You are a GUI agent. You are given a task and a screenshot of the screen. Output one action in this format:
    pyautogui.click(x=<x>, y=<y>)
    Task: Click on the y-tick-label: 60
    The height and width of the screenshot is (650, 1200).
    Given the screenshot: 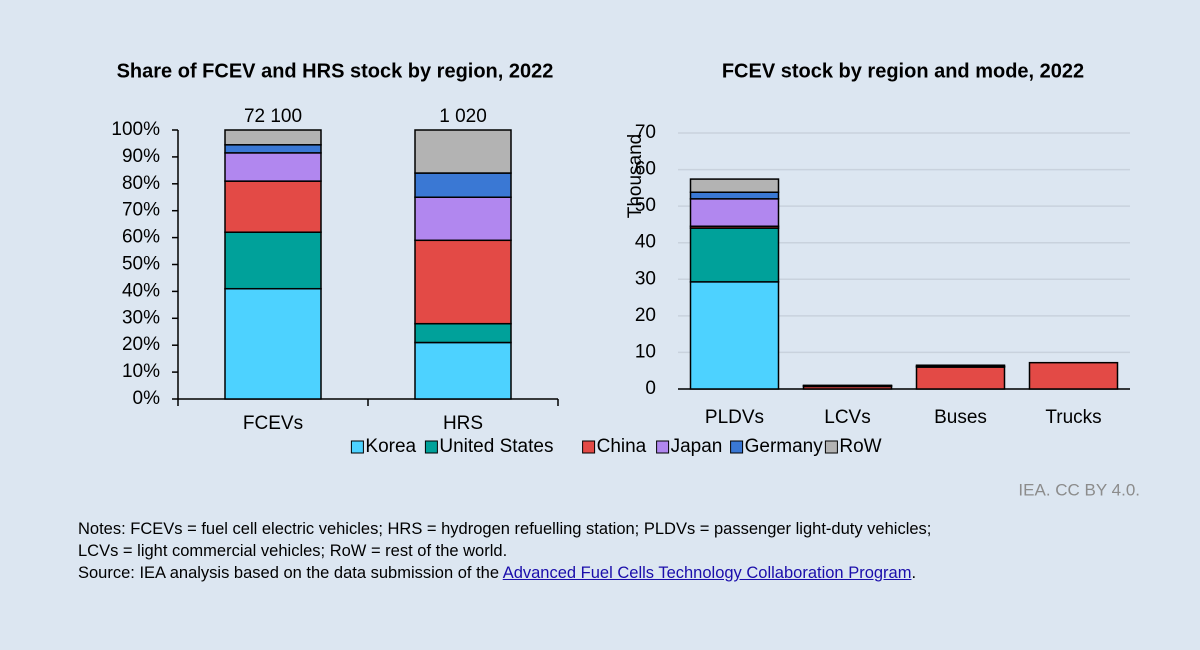 What is the action you would take?
    pyautogui.click(x=645, y=169)
    